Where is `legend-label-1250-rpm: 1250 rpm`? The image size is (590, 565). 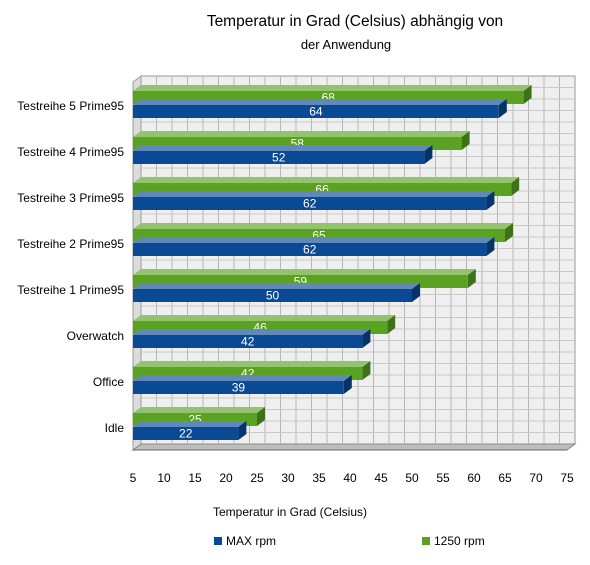
legend-label-1250-rpm: 1250 rpm is located at coordinates (459, 541).